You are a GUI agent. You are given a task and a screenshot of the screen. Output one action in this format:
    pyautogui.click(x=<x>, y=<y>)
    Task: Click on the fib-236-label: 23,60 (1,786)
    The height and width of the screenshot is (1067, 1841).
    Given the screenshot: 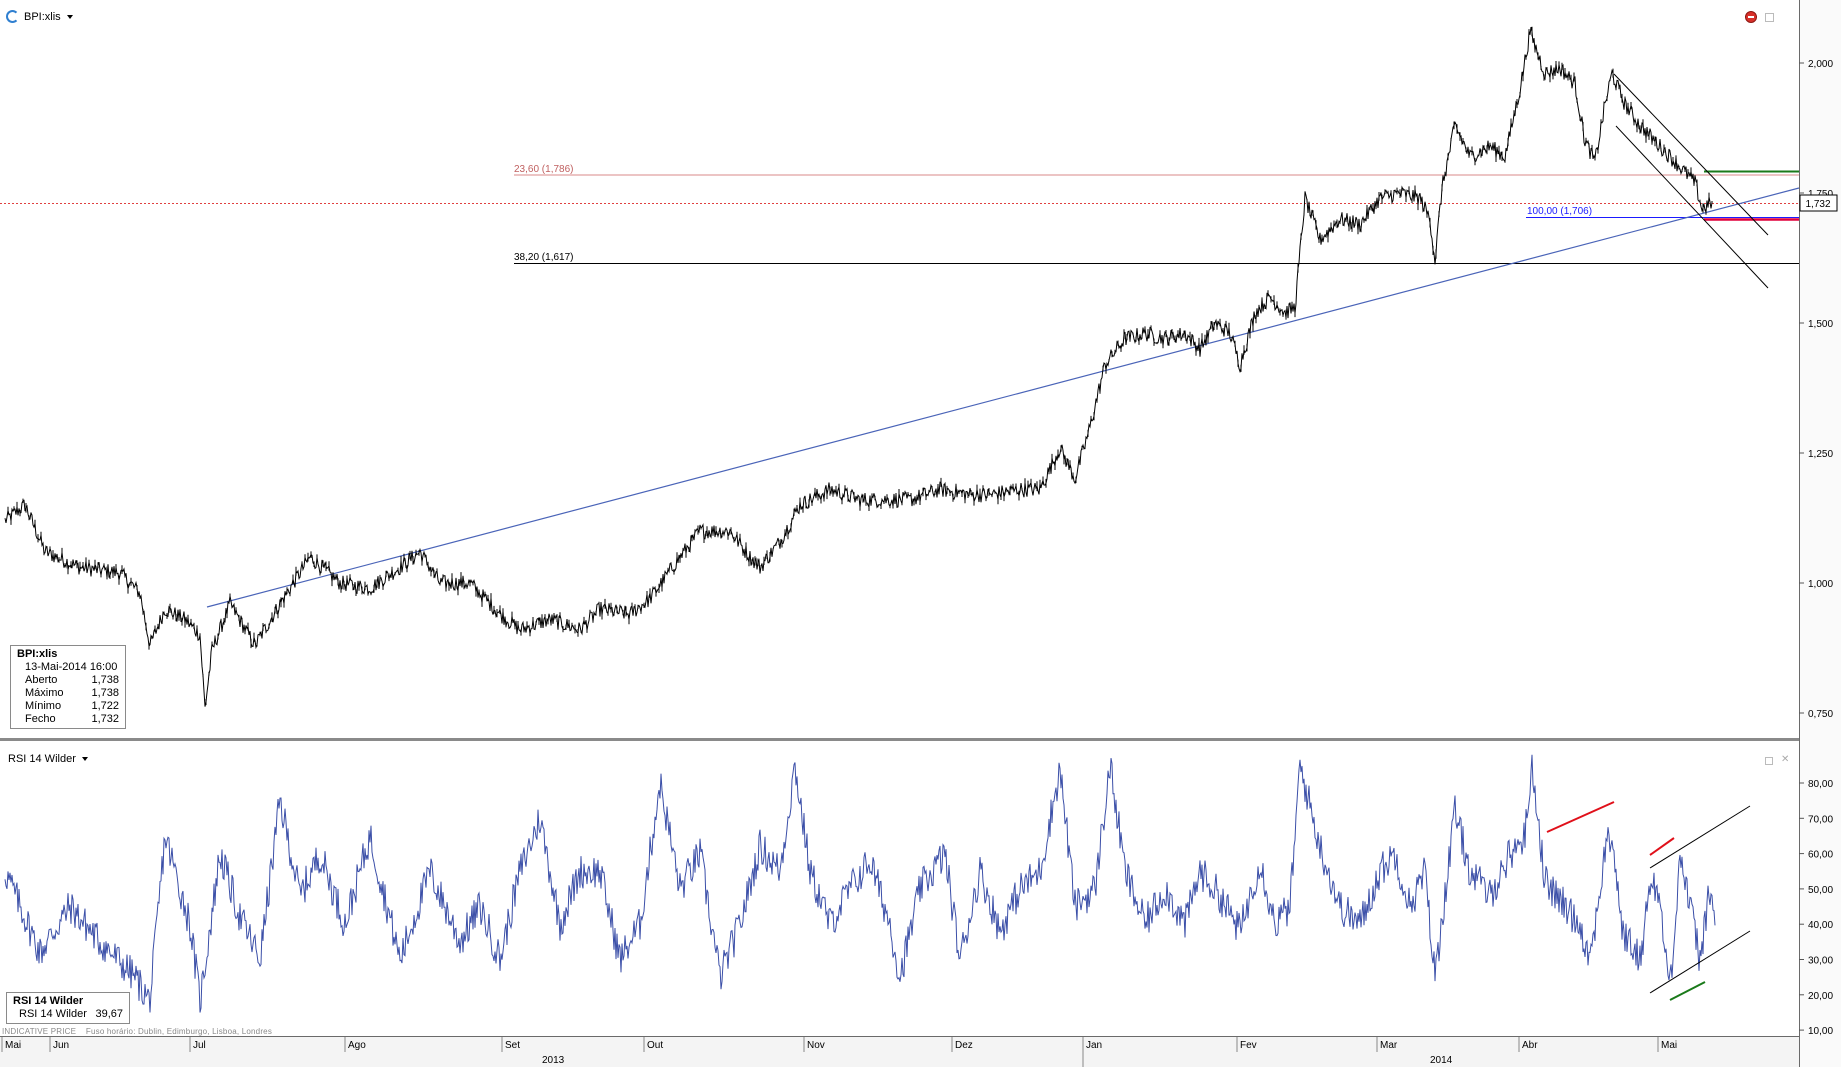 What is the action you would take?
    pyautogui.click(x=544, y=169)
    